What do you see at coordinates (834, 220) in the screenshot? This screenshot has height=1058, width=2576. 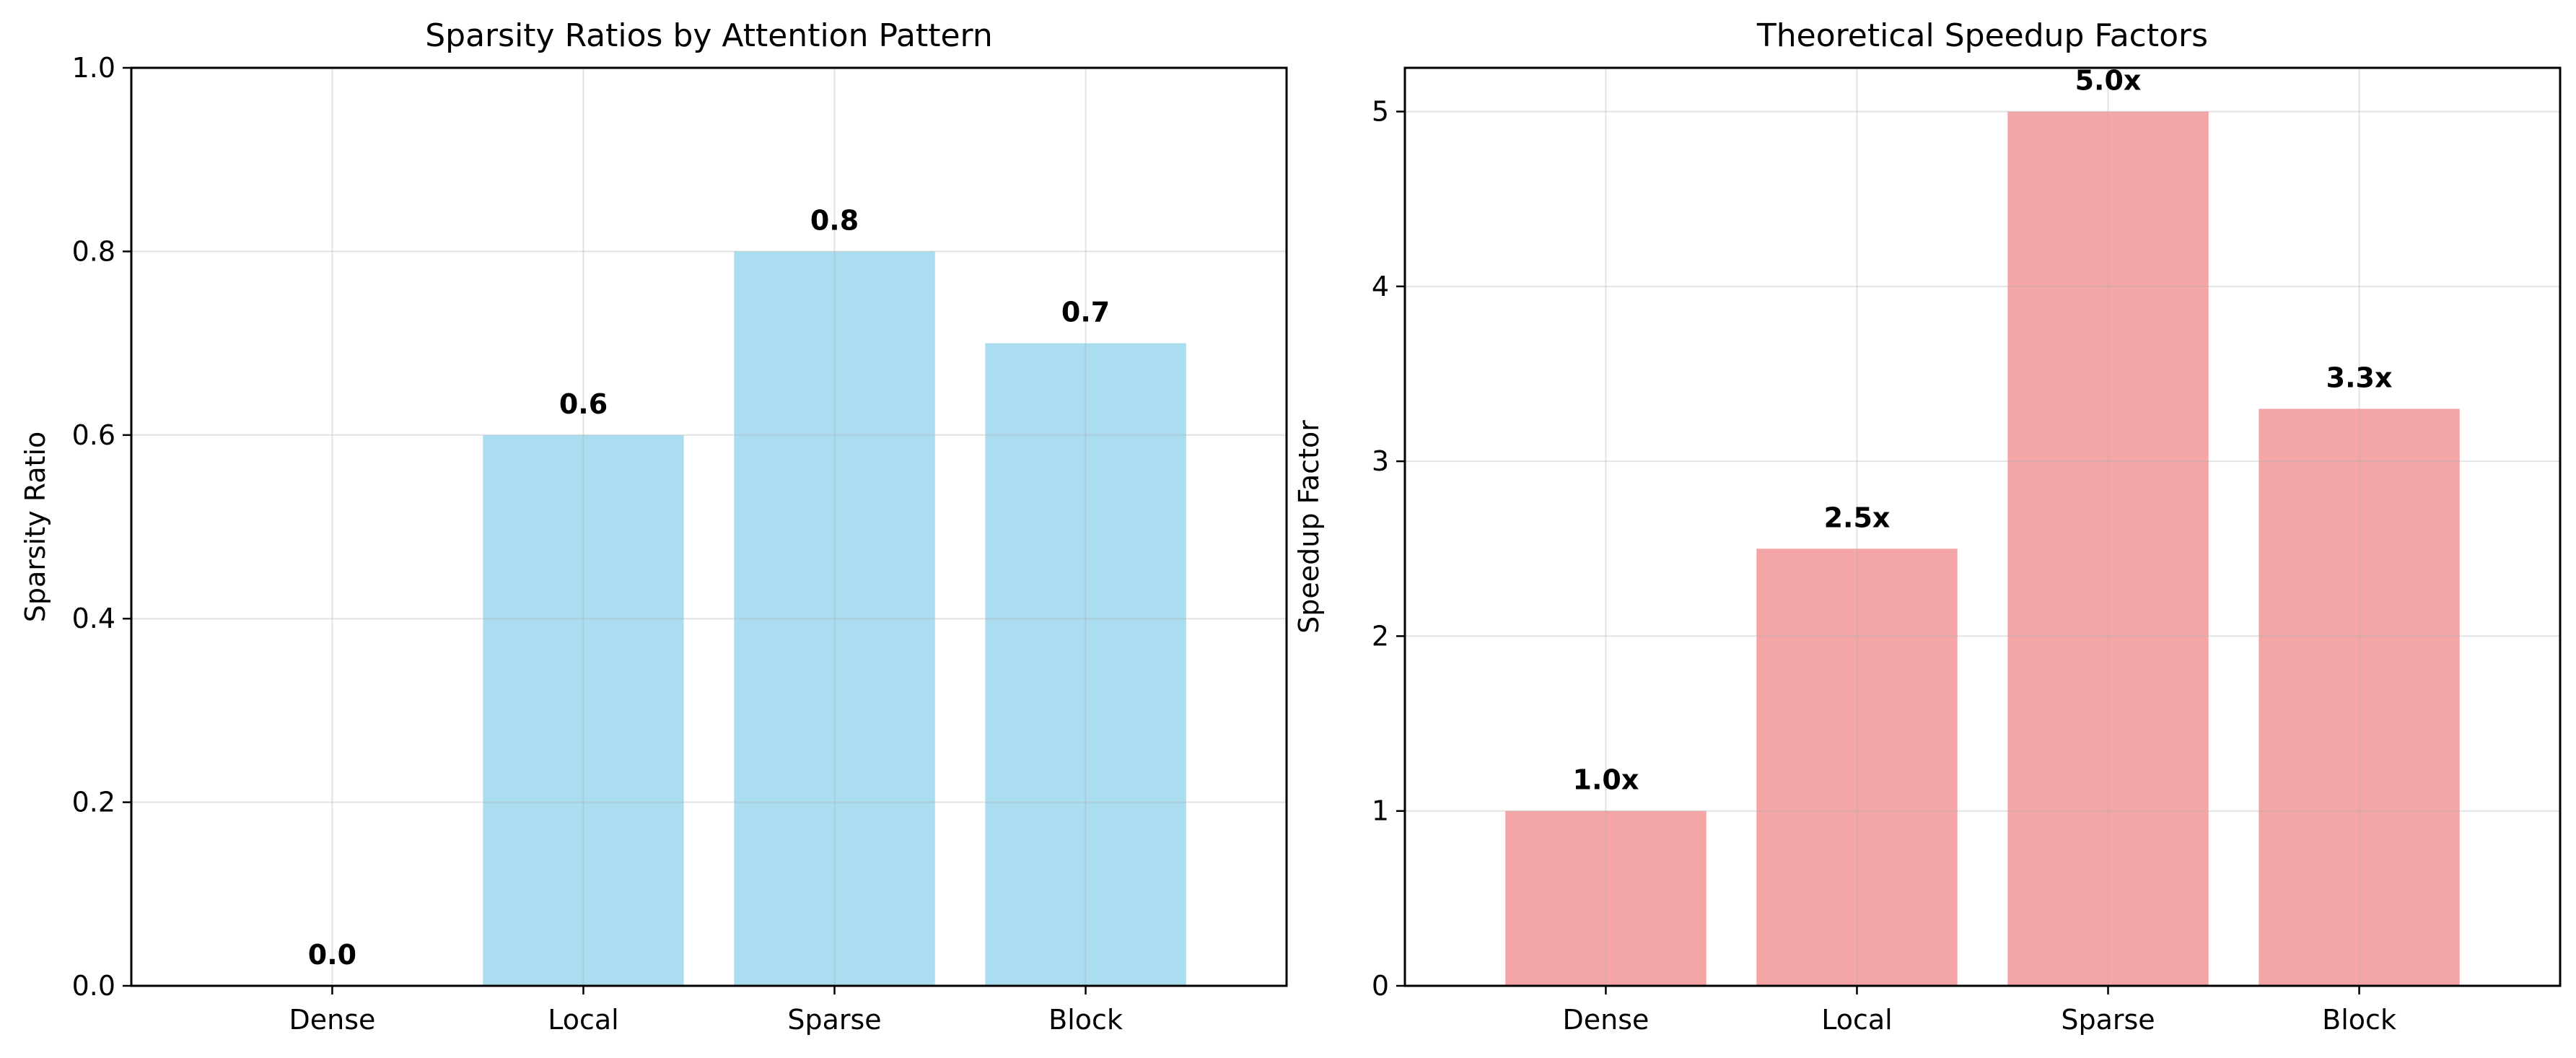 I see `data-label: 0.8` at bounding box center [834, 220].